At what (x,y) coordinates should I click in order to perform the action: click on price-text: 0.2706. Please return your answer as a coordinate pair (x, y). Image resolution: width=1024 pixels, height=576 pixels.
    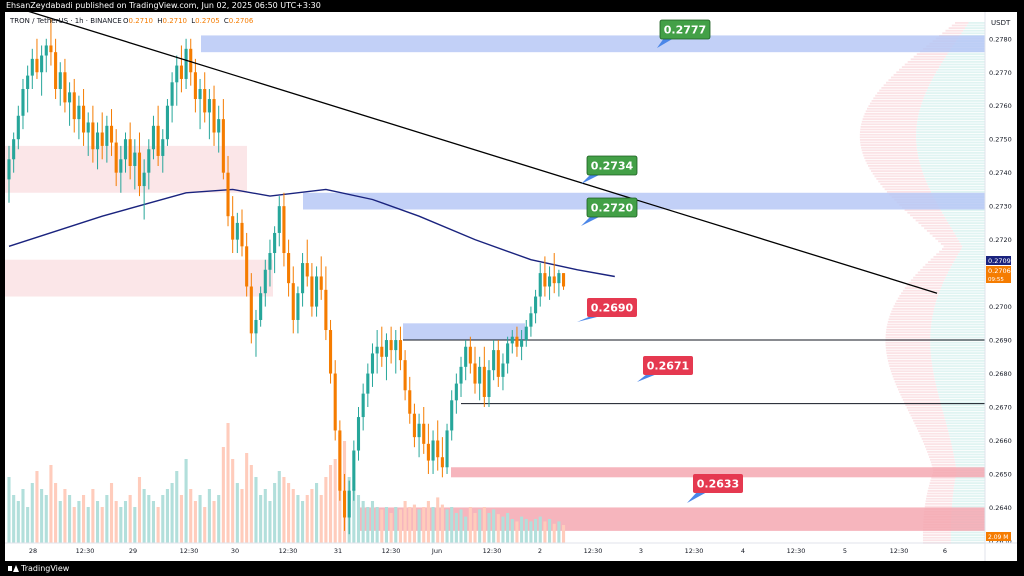
    Looking at the image, I should click on (999, 271).